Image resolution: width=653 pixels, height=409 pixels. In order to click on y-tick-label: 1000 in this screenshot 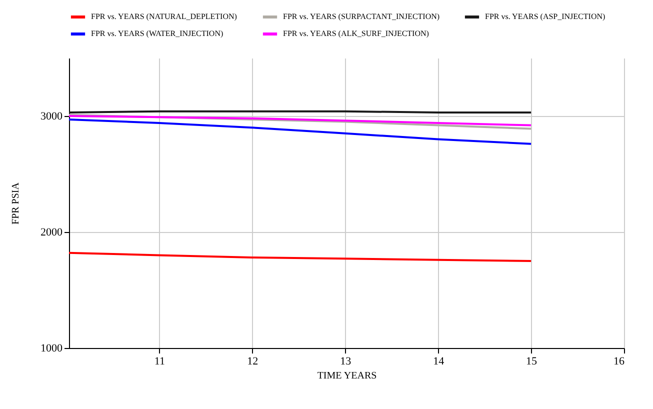, I will do `click(51, 348)`.